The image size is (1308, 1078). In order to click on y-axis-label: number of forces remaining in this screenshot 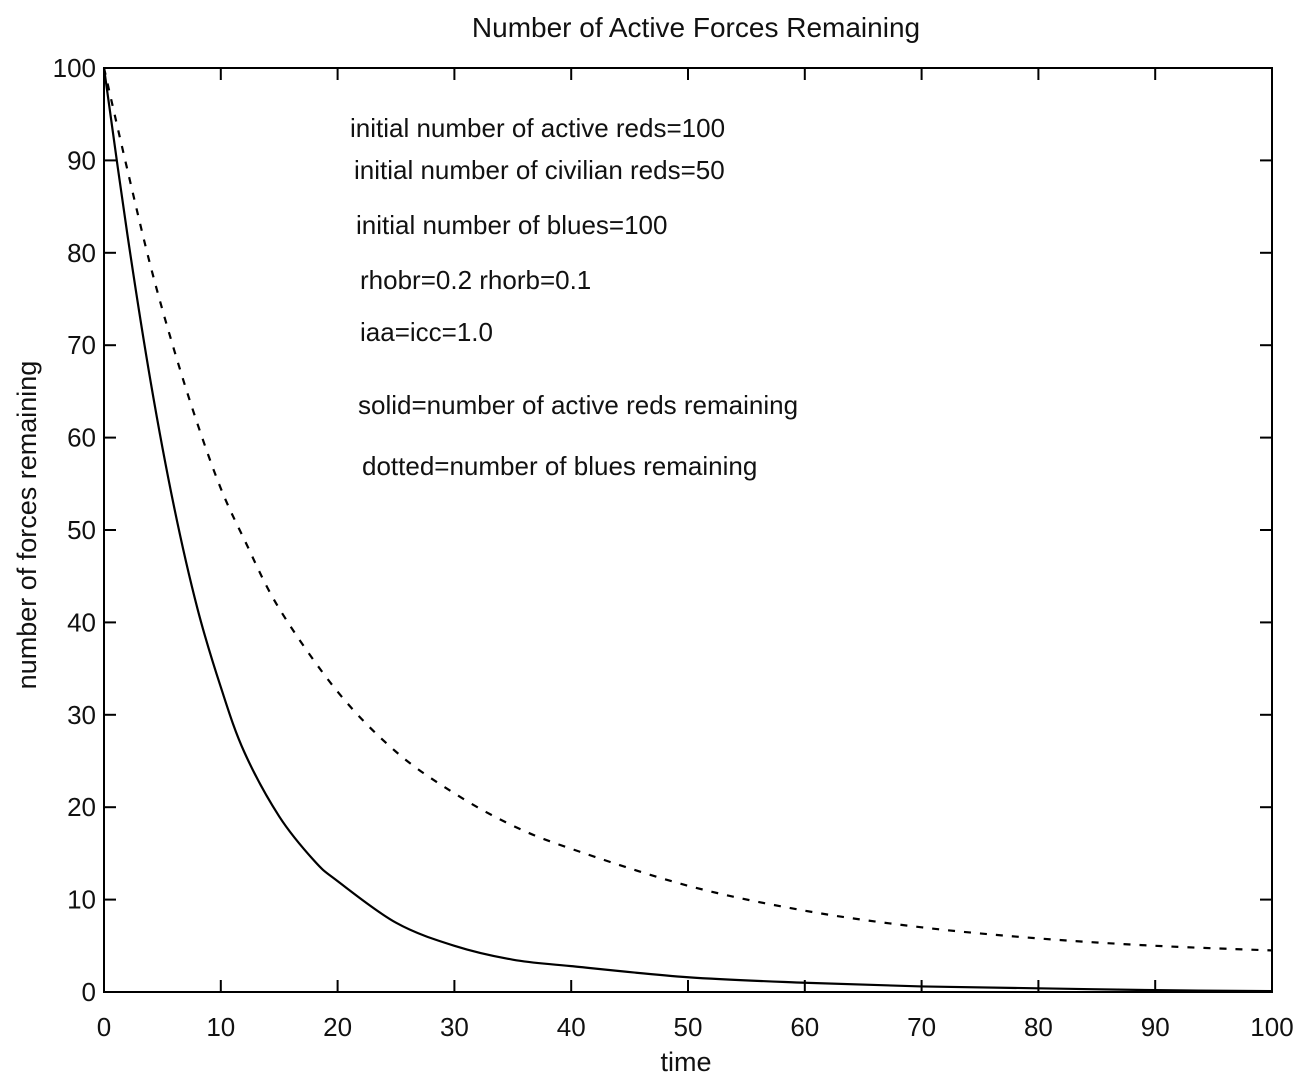, I will do `click(27, 525)`.